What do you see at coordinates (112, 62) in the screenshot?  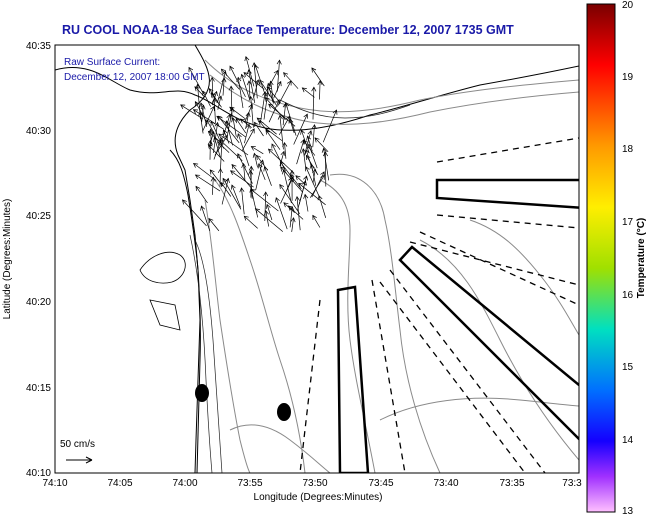 I see `annotation-line-1: Raw Surface Current:` at bounding box center [112, 62].